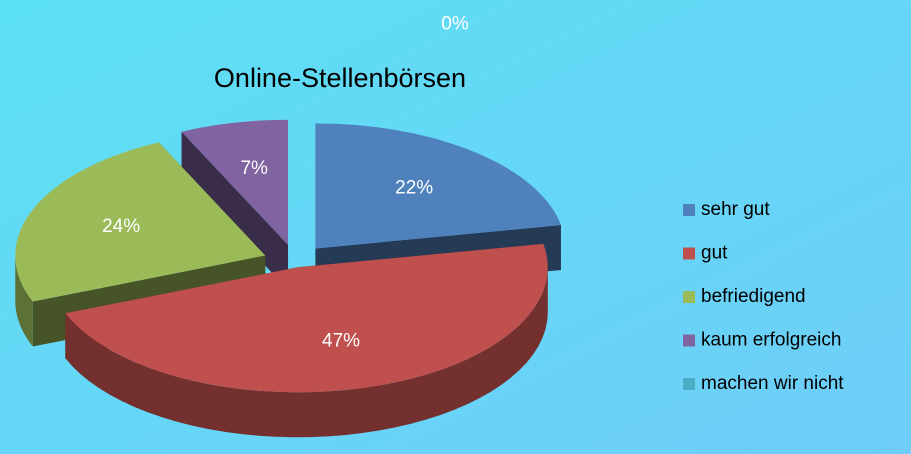 Image resolution: width=911 pixels, height=454 pixels. I want to click on pie-slice, so click(235, 204).